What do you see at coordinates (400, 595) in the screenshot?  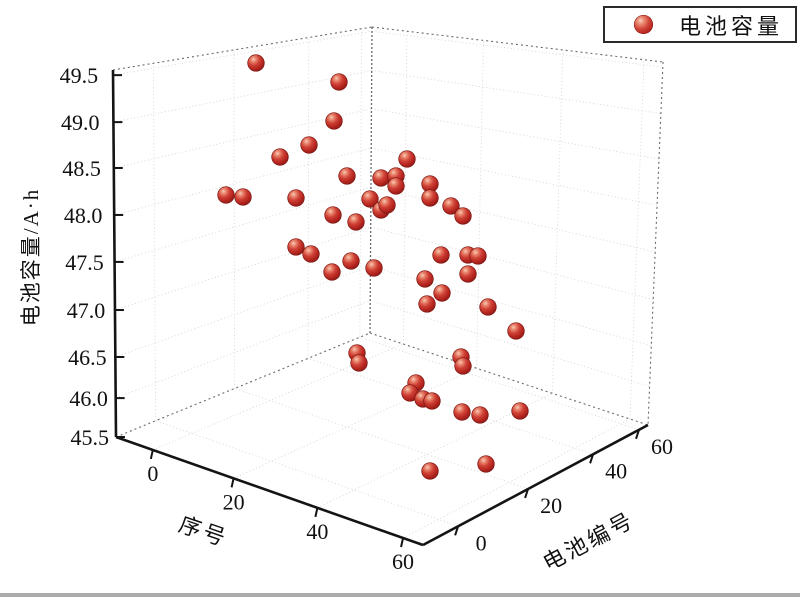 I see `page-bottom-border` at bounding box center [400, 595].